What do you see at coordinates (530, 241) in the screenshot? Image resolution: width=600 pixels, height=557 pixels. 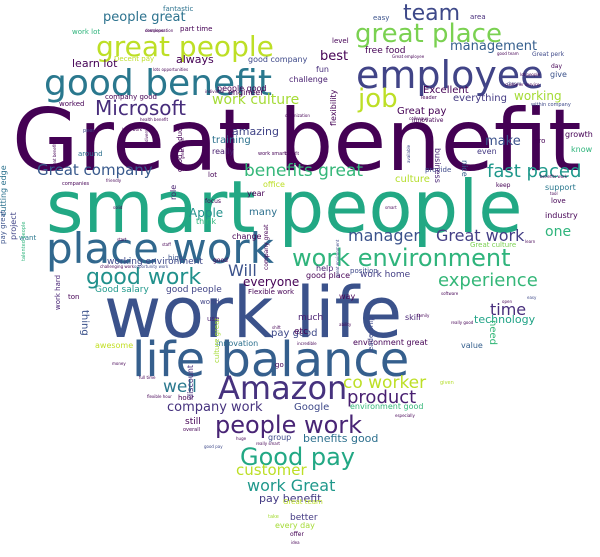 I see `cloud-word-tiny: learn` at bounding box center [530, 241].